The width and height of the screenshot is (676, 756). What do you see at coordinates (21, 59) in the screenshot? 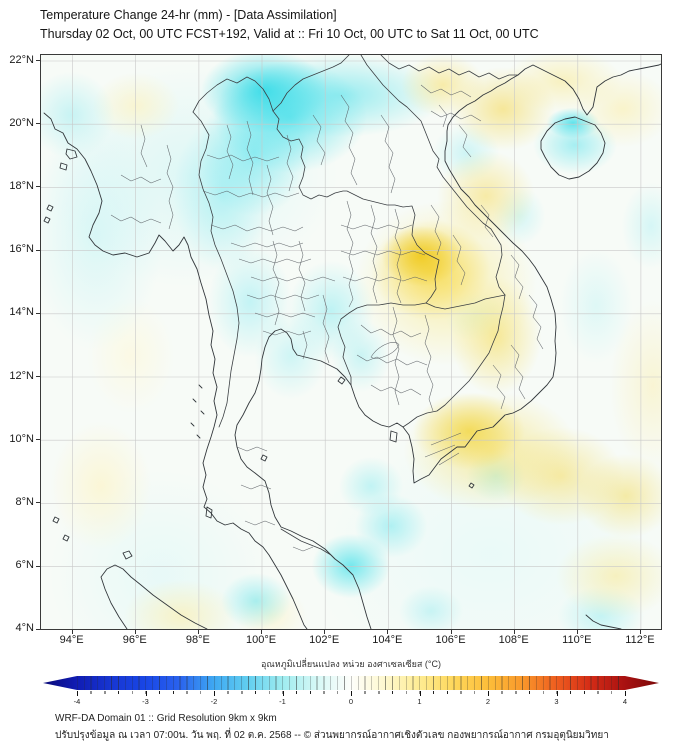
I see `y-axis-tick-label: 22°N` at bounding box center [21, 59].